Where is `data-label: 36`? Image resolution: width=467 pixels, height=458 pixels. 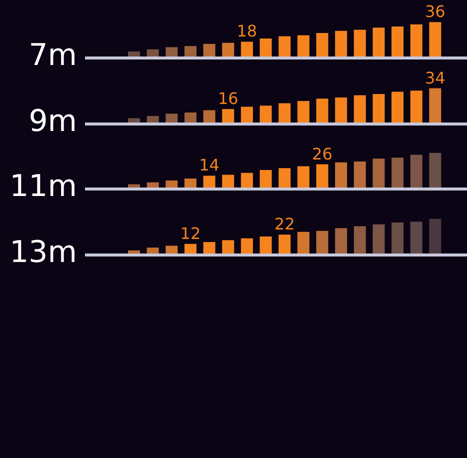
data-label: 36 is located at coordinates (435, 12).